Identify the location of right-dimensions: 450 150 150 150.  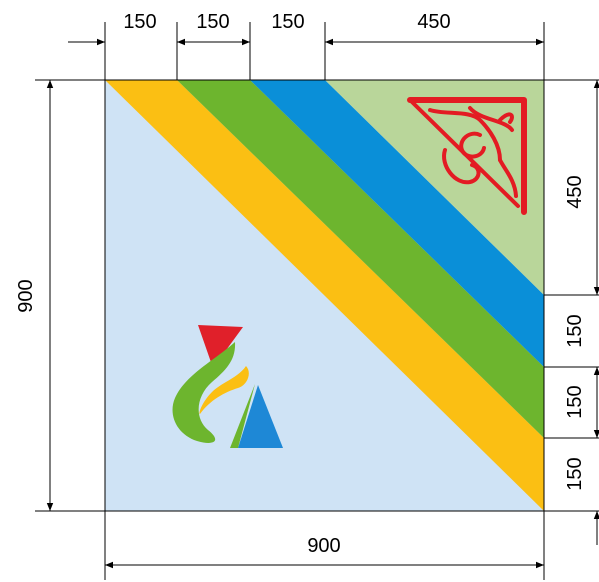
(571, 312).